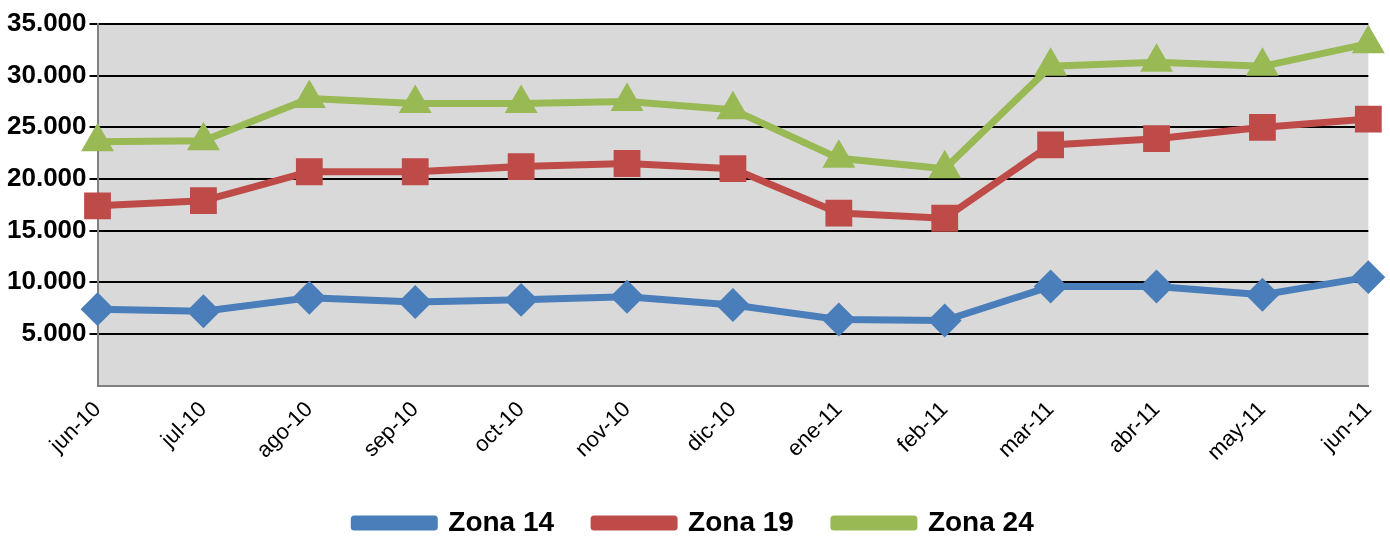 The image size is (1390, 547). Describe the element at coordinates (54, 332) in the screenshot. I see `y-tick-label: 5.000` at that location.